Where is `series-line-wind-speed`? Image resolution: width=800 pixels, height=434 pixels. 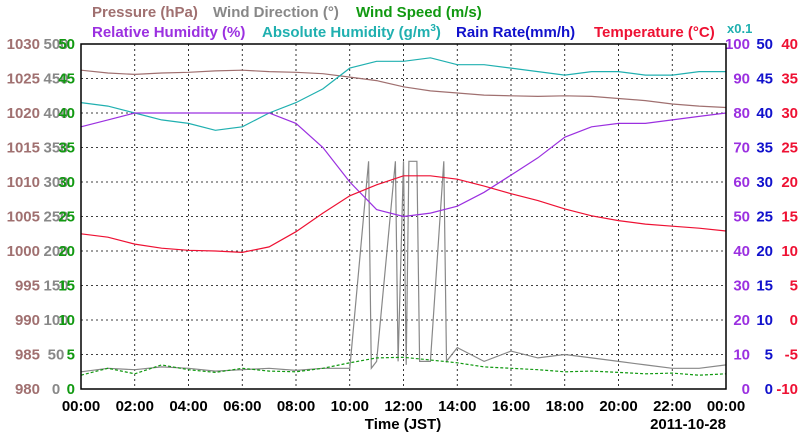 series-line-wind-speed is located at coordinates (403, 366).